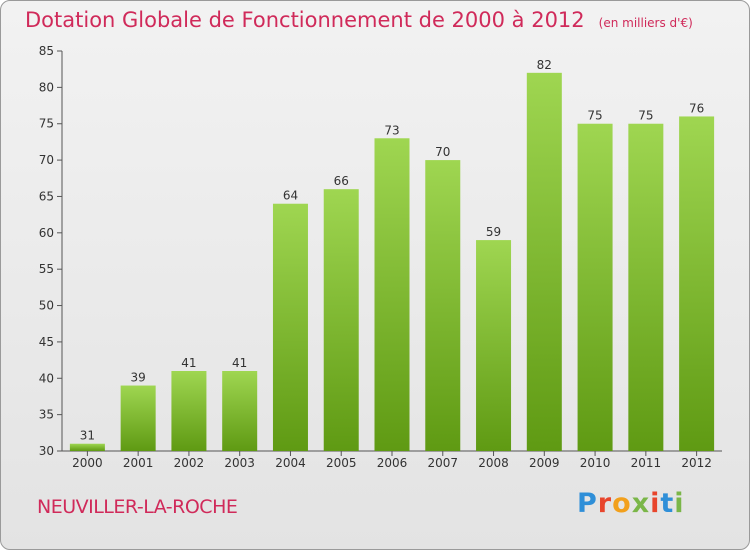 The image size is (750, 550). Describe the element at coordinates (138, 378) in the screenshot. I see `data-label: 39` at that location.